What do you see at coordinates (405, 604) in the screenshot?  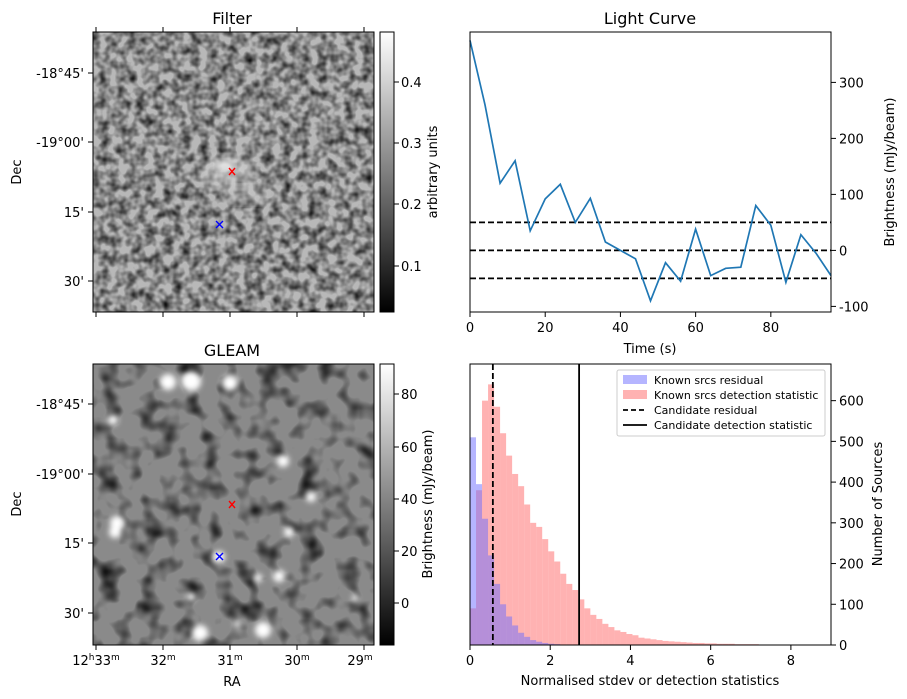 I see `gleam-cbar-tick: 0` at bounding box center [405, 604].